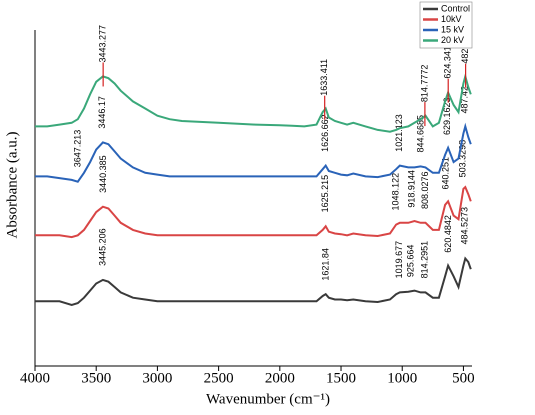 The height and width of the screenshot is (415, 535). What do you see at coordinates (463, 378) in the screenshot?
I see `x-tick-label: 500` at bounding box center [463, 378].